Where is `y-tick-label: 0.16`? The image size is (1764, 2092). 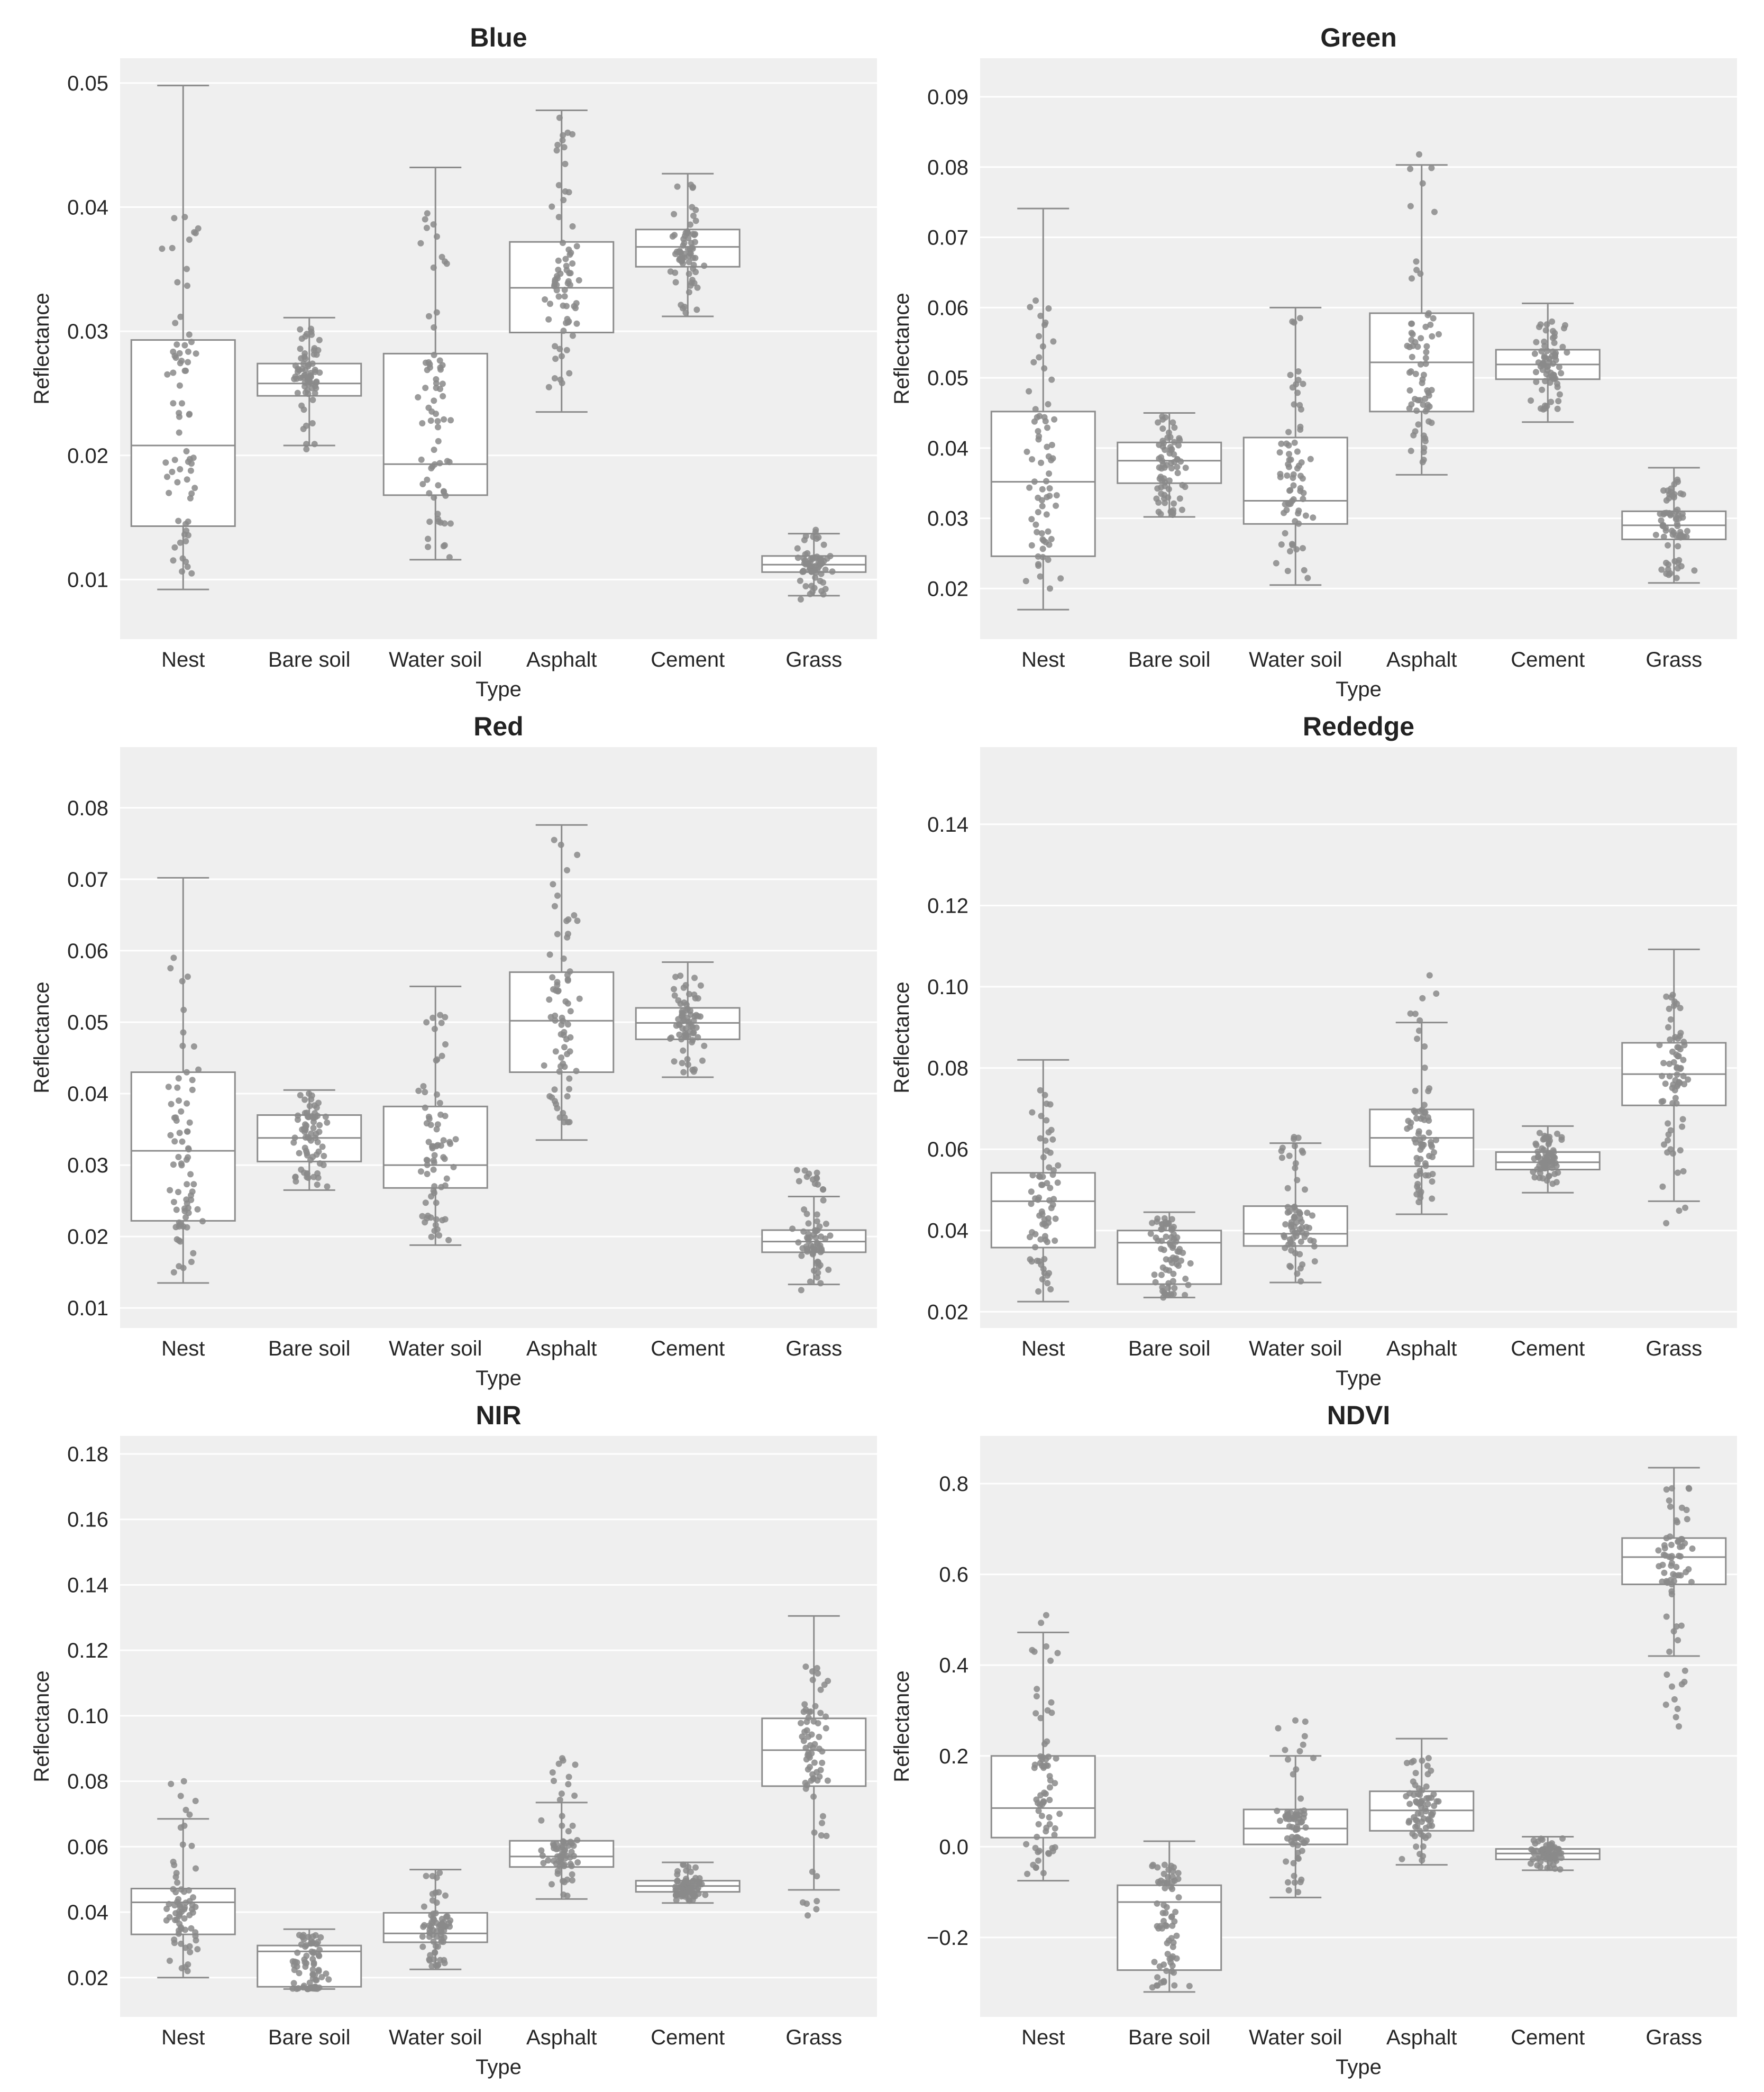
y-tick-label: 0.16 is located at coordinates (87, 1520).